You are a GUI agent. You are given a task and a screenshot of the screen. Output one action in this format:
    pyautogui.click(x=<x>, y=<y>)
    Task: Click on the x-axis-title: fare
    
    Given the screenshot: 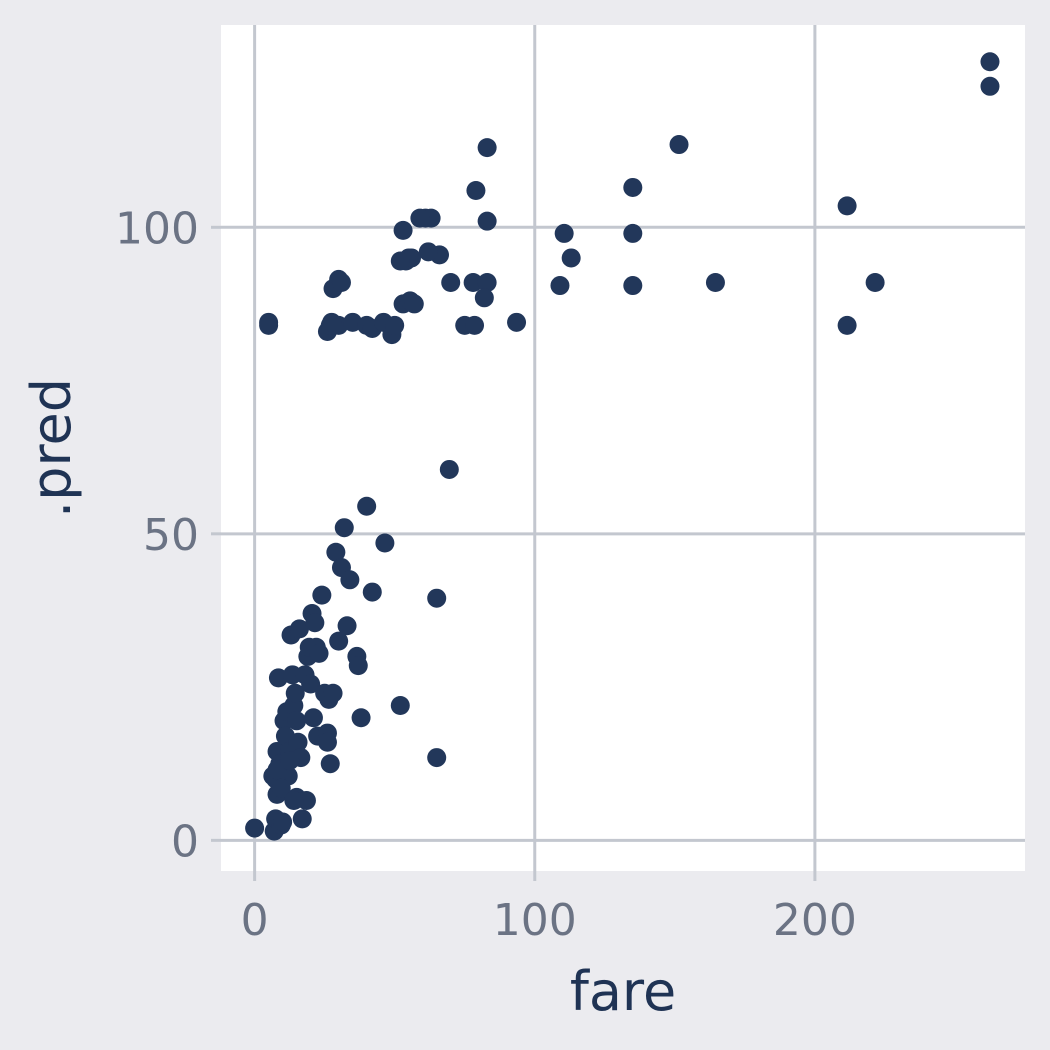 What is the action you would take?
    pyautogui.click(x=623, y=991)
    